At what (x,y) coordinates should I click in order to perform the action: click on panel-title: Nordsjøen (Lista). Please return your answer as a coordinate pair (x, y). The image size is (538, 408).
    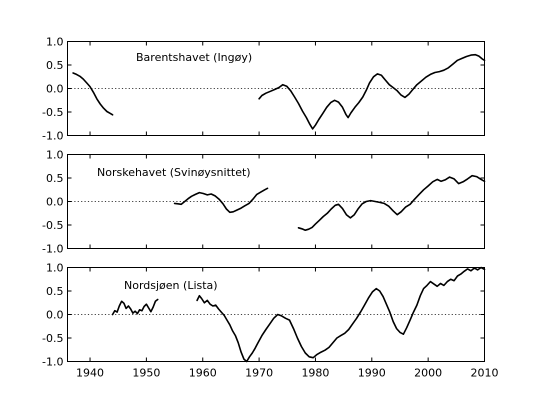
    Looking at the image, I should click on (171, 285).